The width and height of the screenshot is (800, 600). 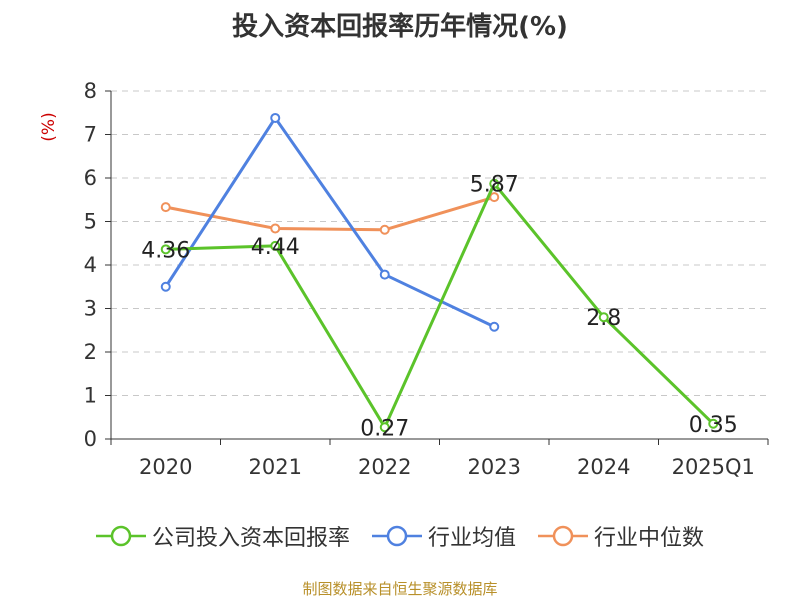 What do you see at coordinates (400, 589) in the screenshot?
I see `source-note: 制图数据来自恒生聚源数据库` at bounding box center [400, 589].